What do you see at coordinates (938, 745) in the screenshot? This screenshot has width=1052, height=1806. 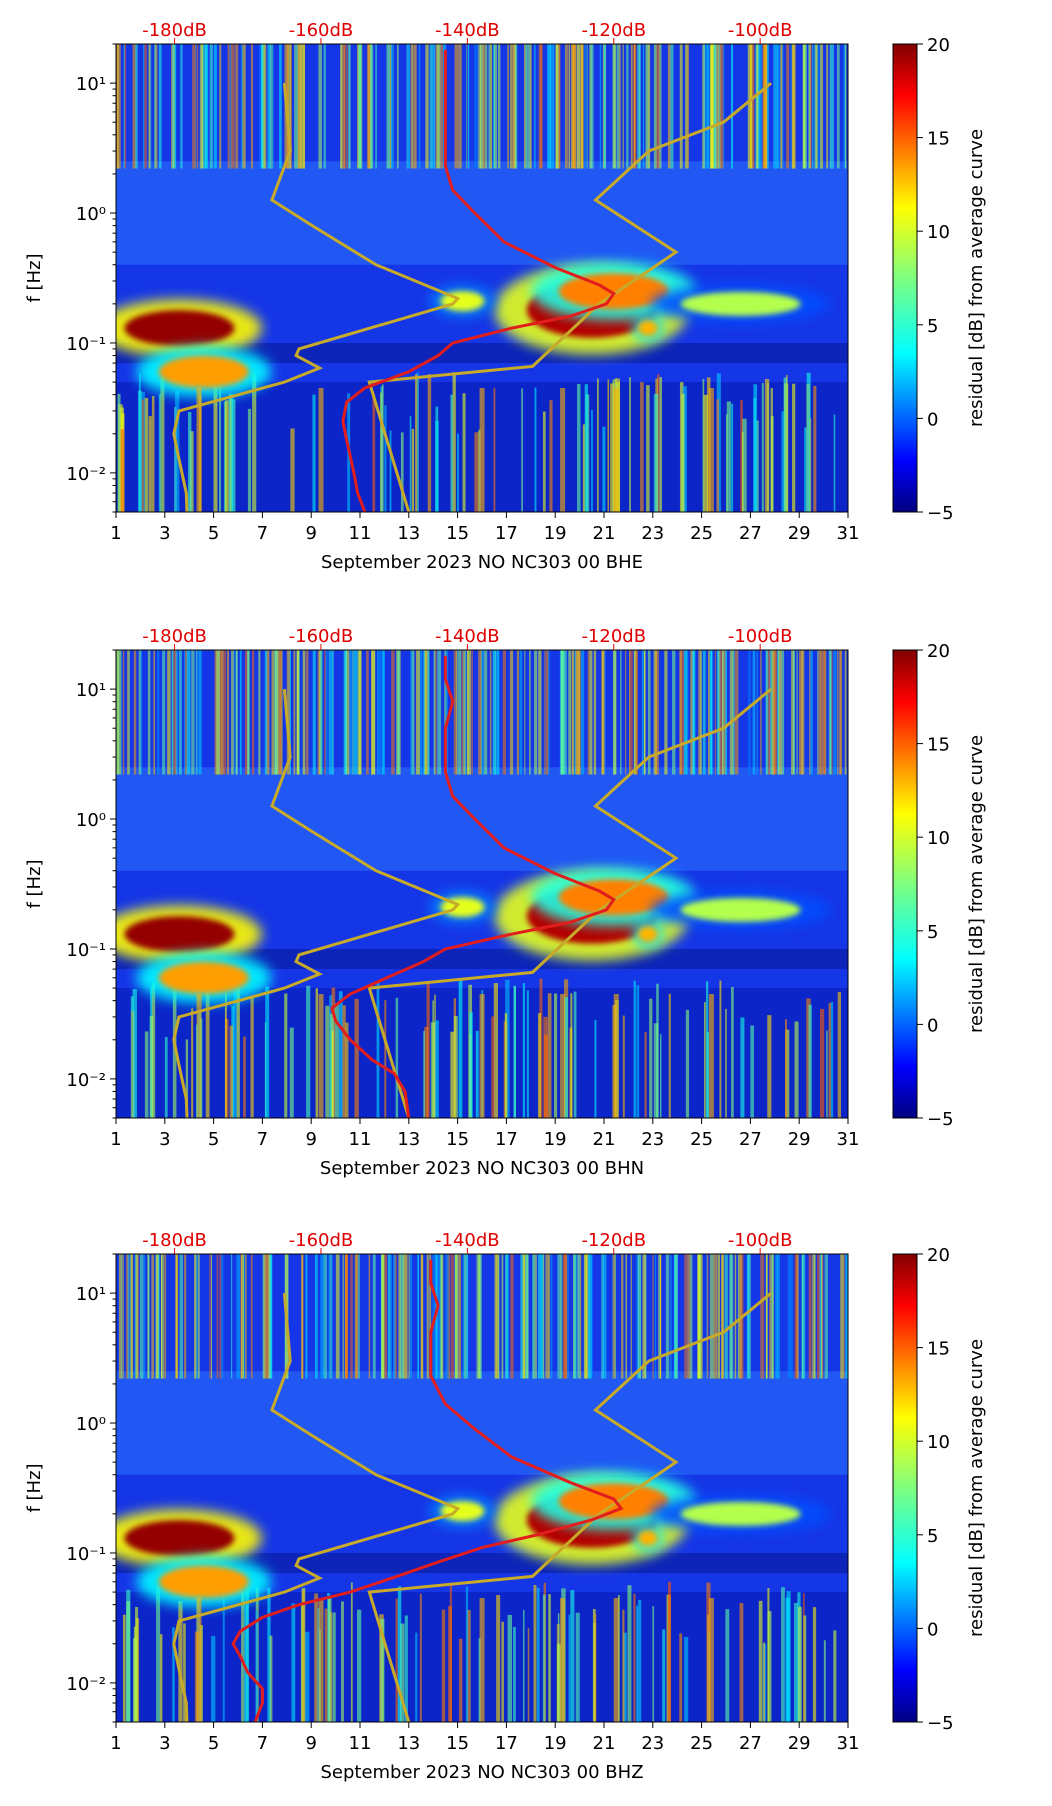 I see `colorbar-tick-label: 15` at bounding box center [938, 745].